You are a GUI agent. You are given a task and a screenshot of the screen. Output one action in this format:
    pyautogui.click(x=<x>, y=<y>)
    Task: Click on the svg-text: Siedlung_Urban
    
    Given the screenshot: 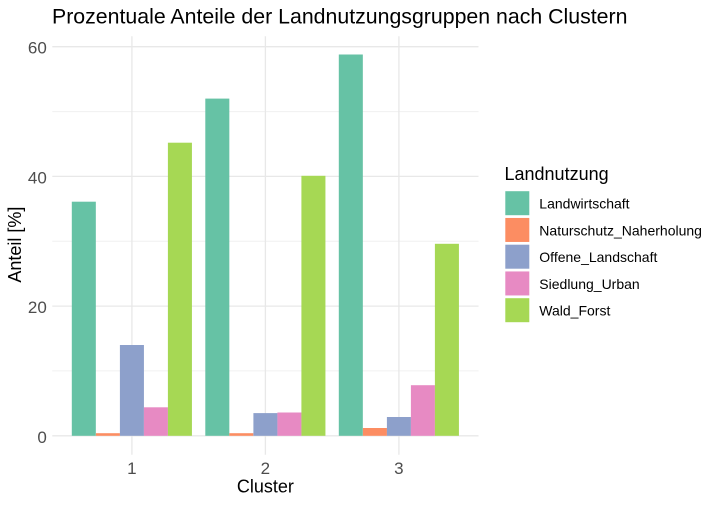 What is the action you would take?
    pyautogui.click(x=589, y=284)
    